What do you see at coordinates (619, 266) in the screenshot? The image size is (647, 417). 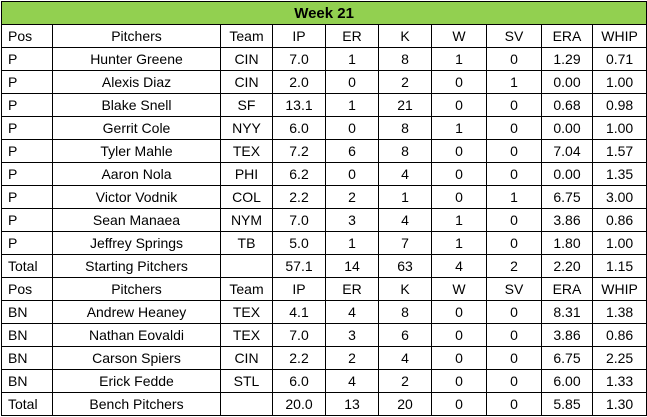 I see `cell-whip: 1.15` at bounding box center [619, 266].